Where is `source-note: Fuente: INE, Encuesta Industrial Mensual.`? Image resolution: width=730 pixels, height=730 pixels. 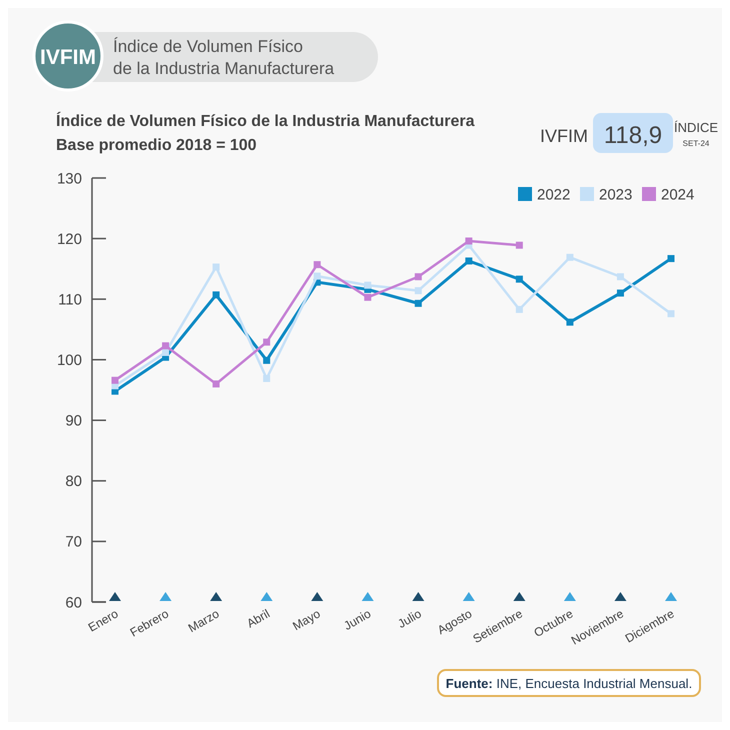
source-note: Fuente: INE, Encuesta Industrial Mensual. is located at coordinates (569, 683).